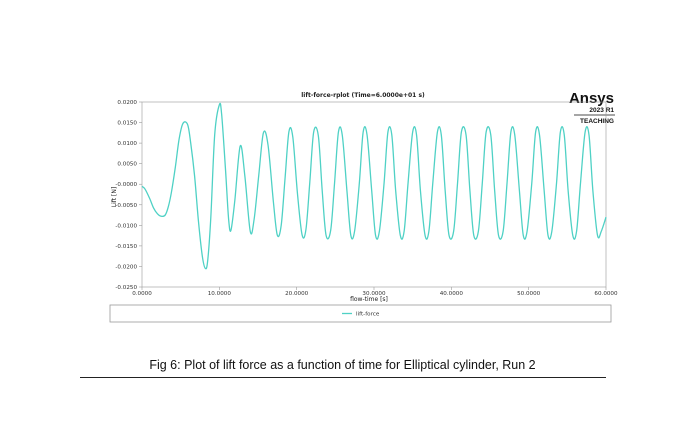 The width and height of the screenshot is (685, 443). Describe the element at coordinates (591, 98) in the screenshot. I see `brand-name: Ansys` at that location.